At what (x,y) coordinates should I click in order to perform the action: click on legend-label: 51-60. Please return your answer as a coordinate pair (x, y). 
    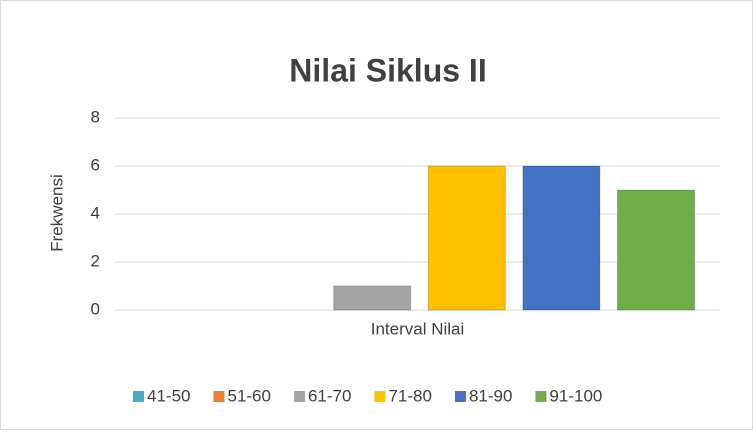
    Looking at the image, I should click on (248, 395).